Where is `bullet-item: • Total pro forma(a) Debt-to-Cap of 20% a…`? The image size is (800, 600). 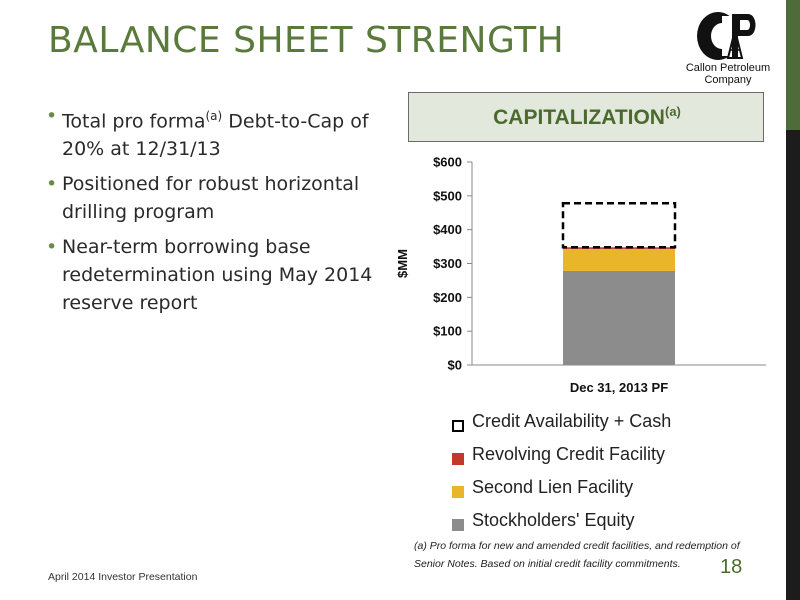
bullet-item: • Total pro forma(a) Debt-to-Cap of 20% a… is located at coordinates (214, 132).